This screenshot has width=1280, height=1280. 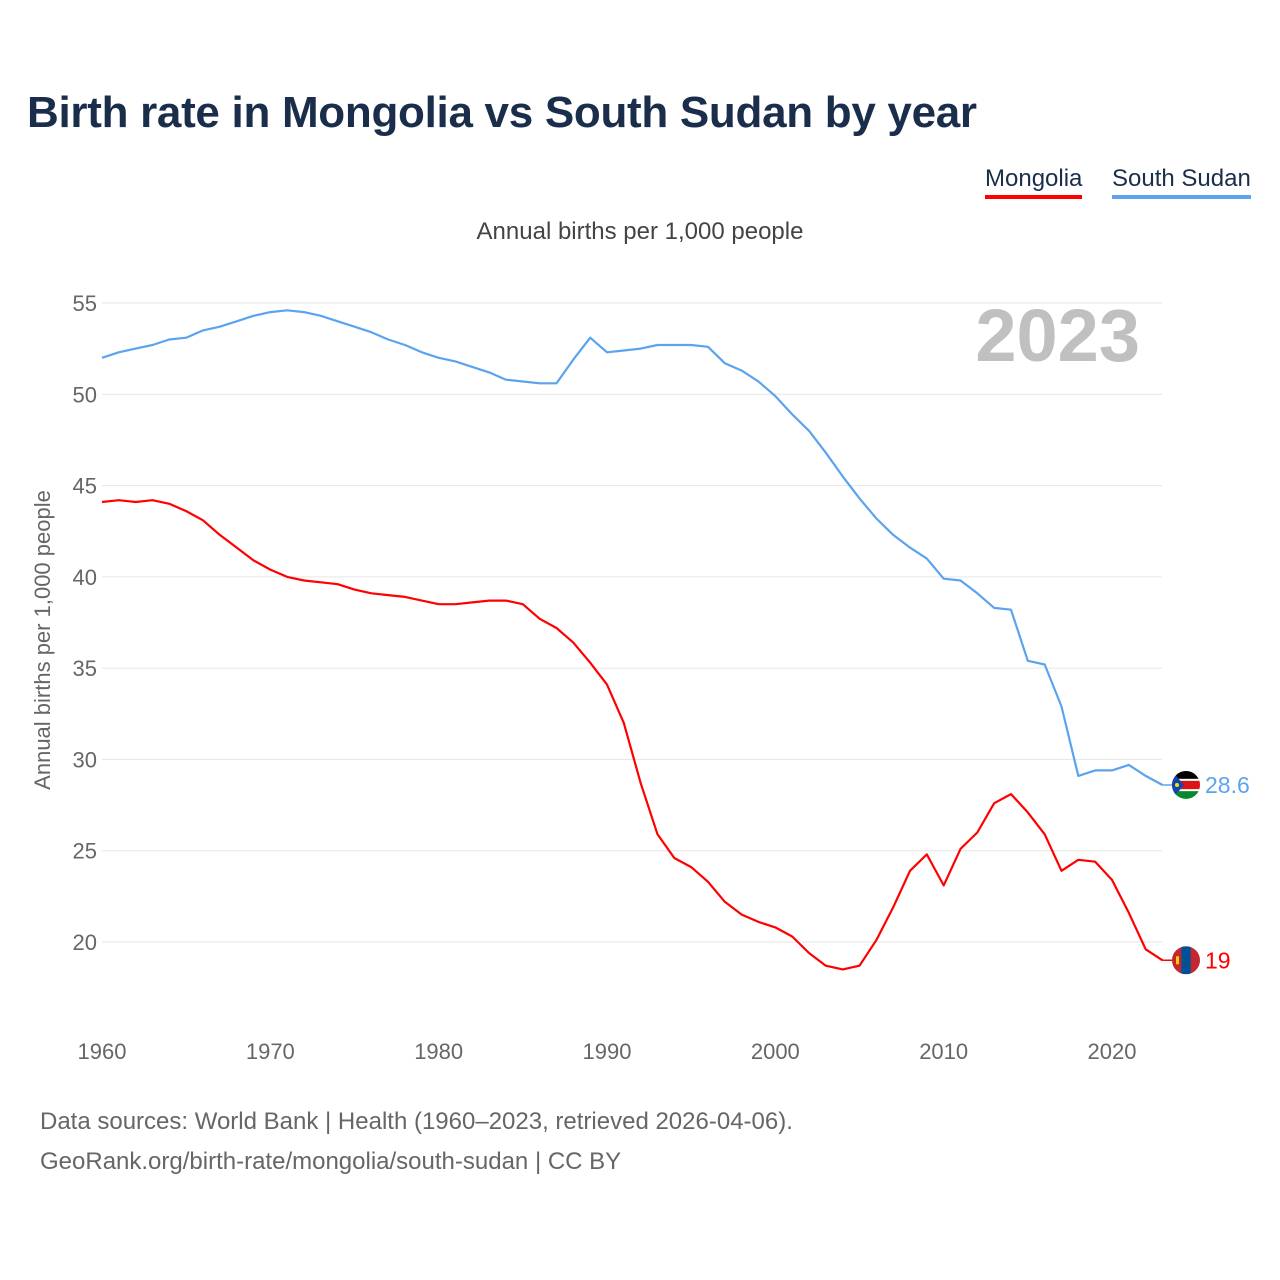 What do you see at coordinates (102, 1051) in the screenshot?
I see `x-tick-label: 1960` at bounding box center [102, 1051].